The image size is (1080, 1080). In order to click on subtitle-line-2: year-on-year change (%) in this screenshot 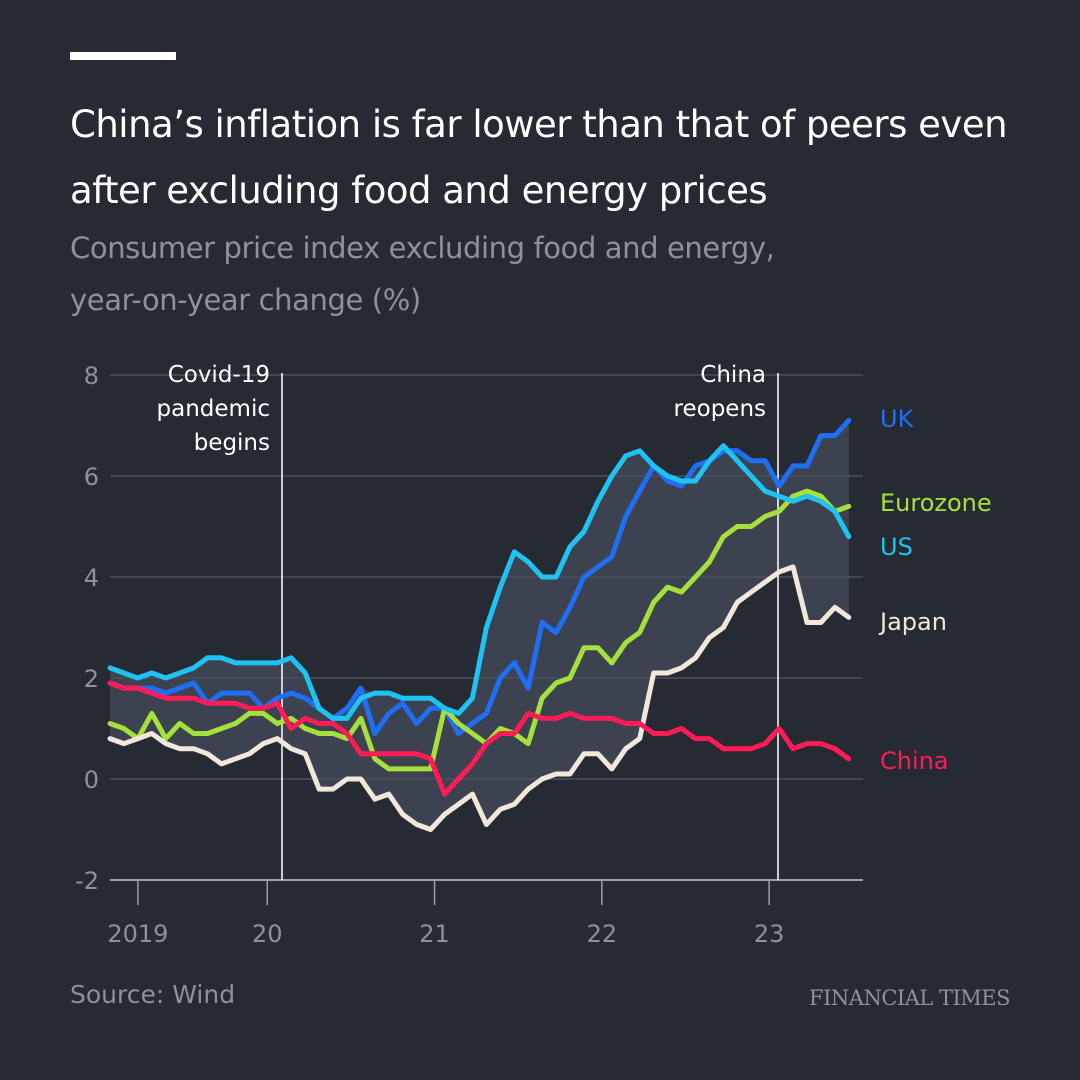, I will do `click(245, 300)`.